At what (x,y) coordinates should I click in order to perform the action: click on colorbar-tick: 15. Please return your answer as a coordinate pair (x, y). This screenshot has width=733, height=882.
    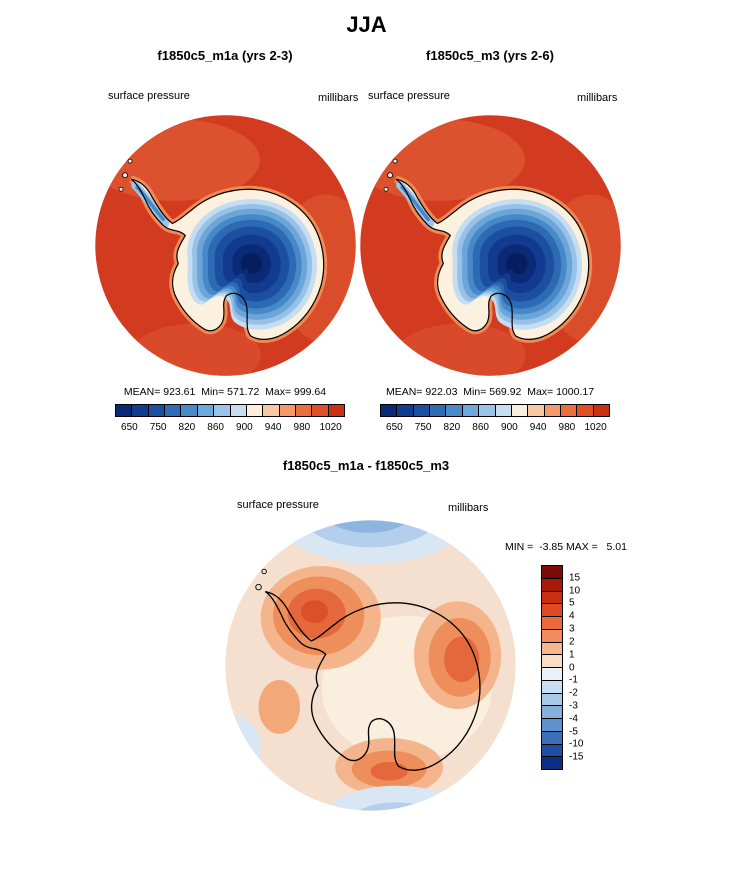
    Looking at the image, I should click on (575, 578).